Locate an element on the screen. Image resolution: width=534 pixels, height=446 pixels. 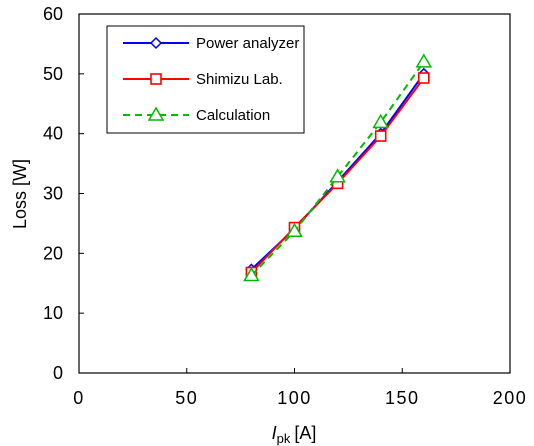
x-axis-title-symbol: I is located at coordinates (274, 433).